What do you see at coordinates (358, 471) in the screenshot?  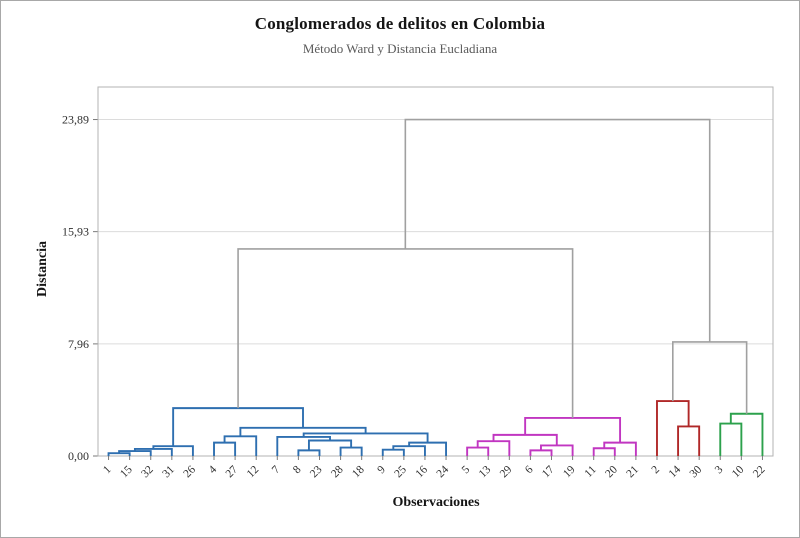 I see `x-leaf-label: 18` at bounding box center [358, 471].